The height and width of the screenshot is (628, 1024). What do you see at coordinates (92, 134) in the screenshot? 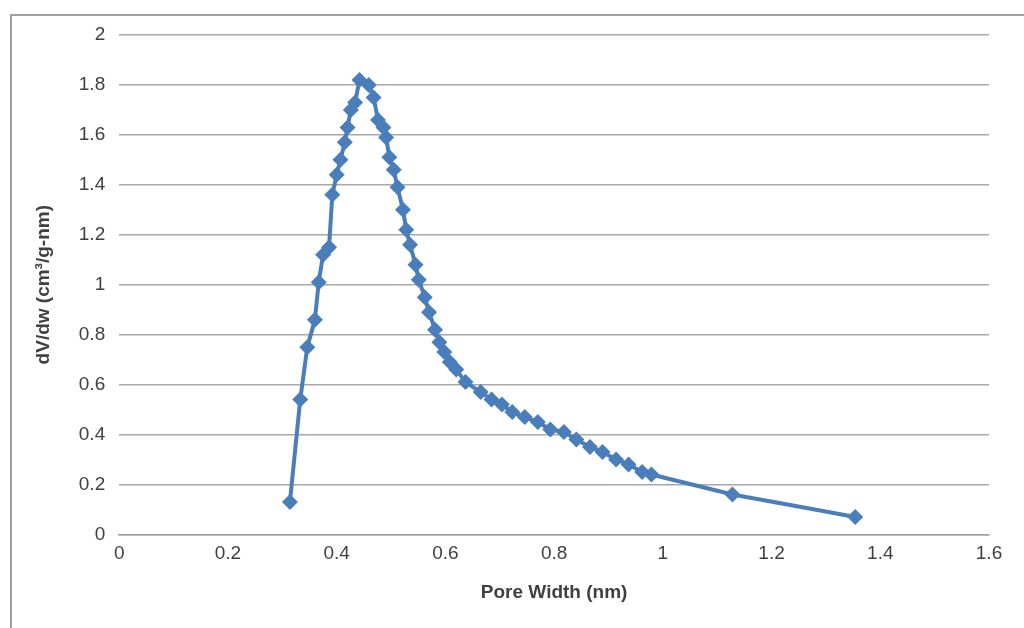
I see `y-tick-label: 1.6` at bounding box center [92, 134].